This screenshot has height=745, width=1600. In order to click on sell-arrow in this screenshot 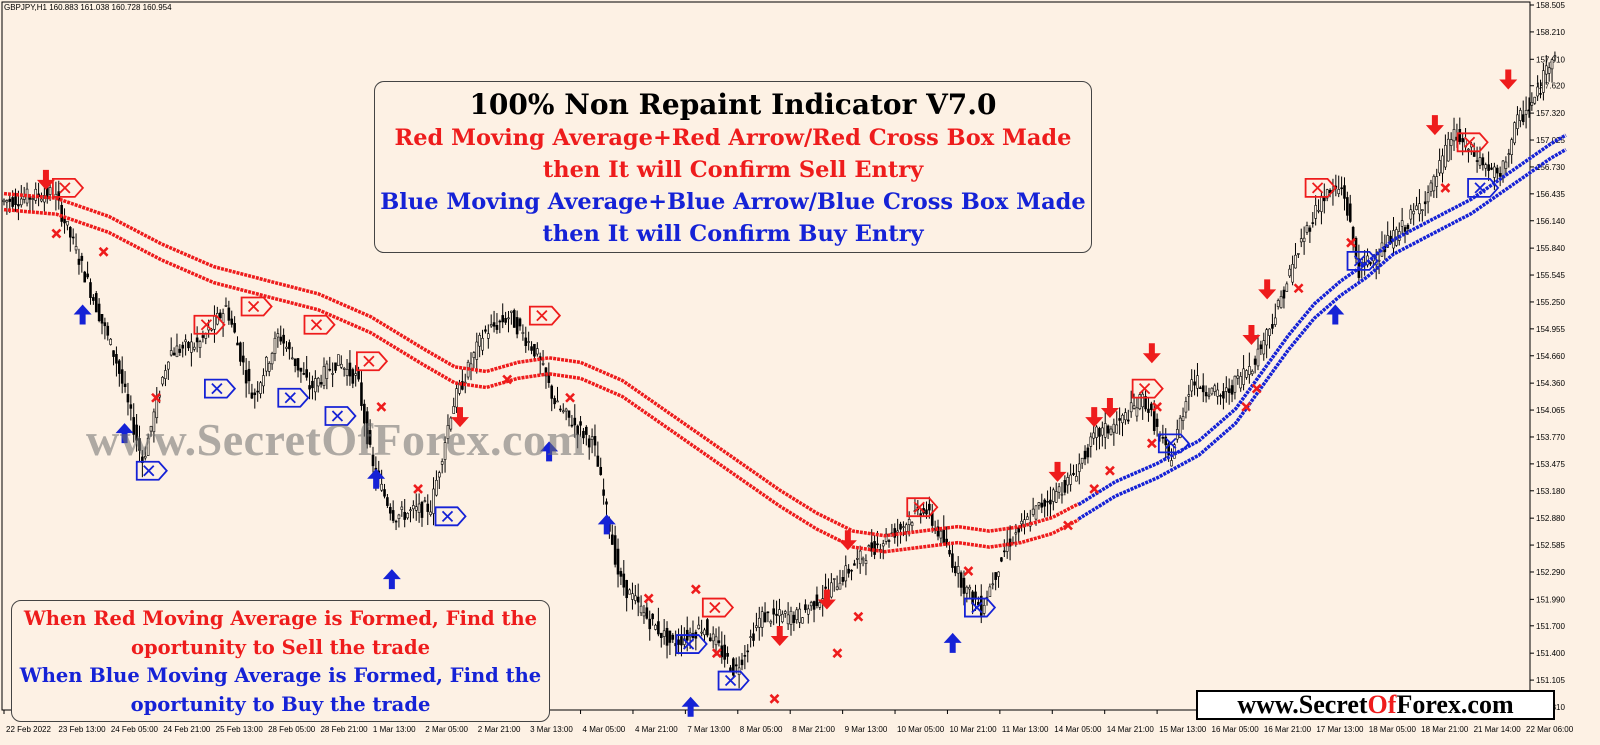, I will do `click(1434, 125)`.